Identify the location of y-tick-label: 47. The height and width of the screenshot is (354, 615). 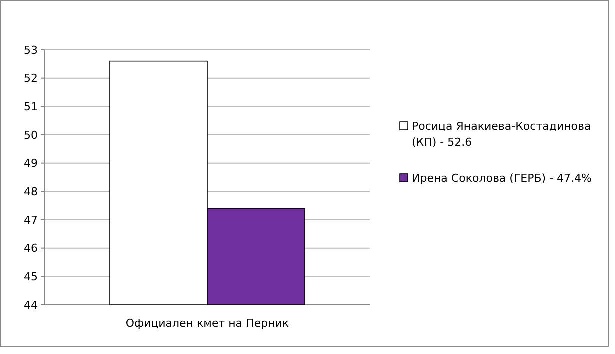
(31, 220).